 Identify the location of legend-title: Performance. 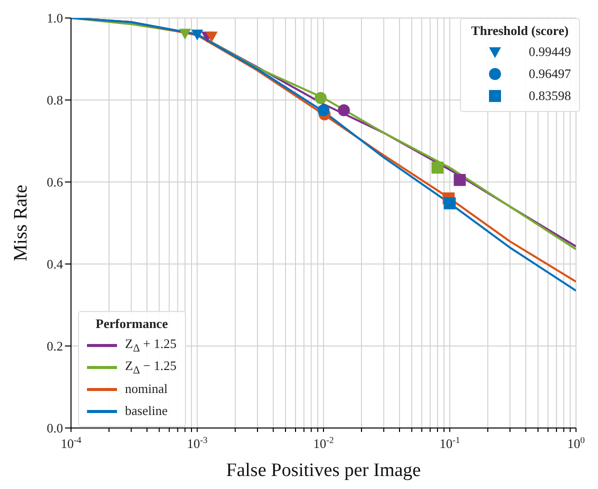
(131, 324).